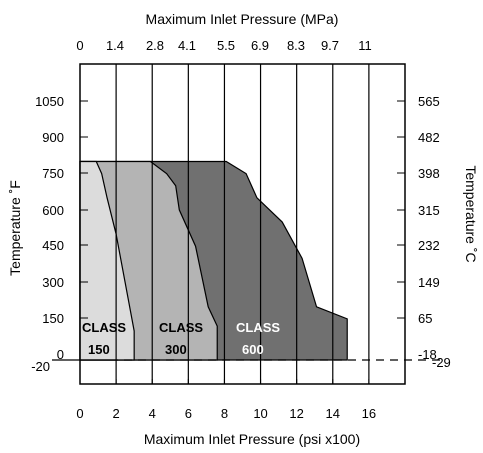 Image resolution: width=483 pixels, height=453 pixels. Describe the element at coordinates (99, 349) in the screenshot. I see `series-label-line2: 150` at that location.